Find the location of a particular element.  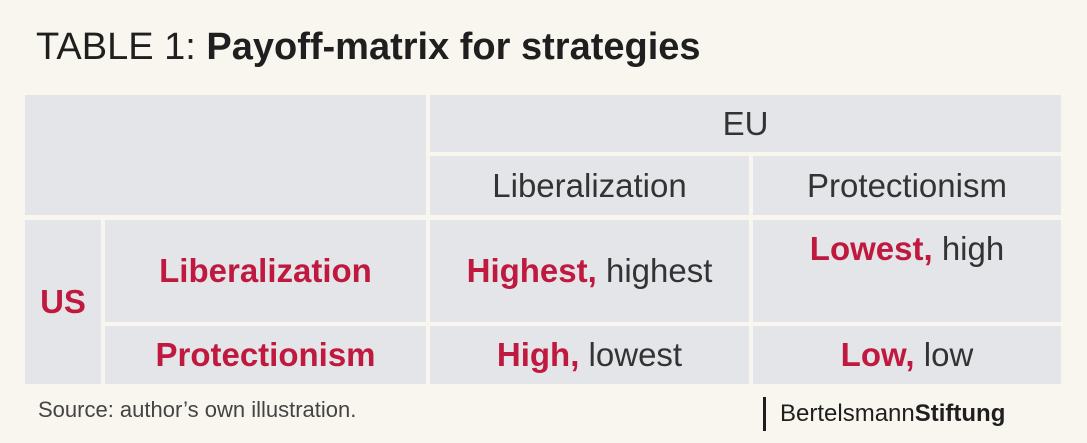

payoff-cell-lib-prot: Lowest, high is located at coordinates (907, 271).